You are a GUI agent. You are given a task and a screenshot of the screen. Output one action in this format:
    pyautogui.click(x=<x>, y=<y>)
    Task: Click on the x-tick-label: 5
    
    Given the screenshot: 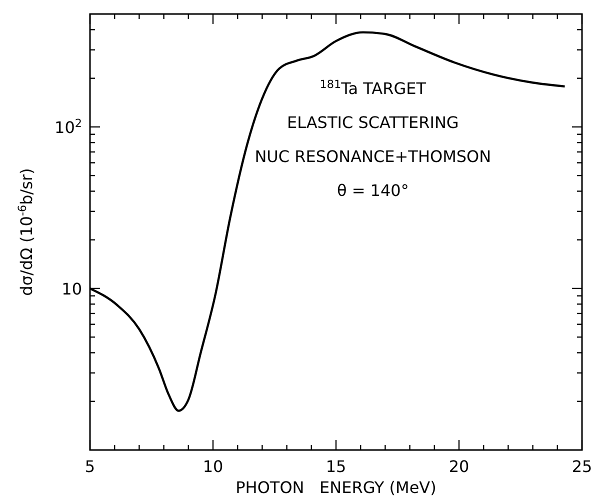 What is the action you would take?
    pyautogui.click(x=90, y=466)
    